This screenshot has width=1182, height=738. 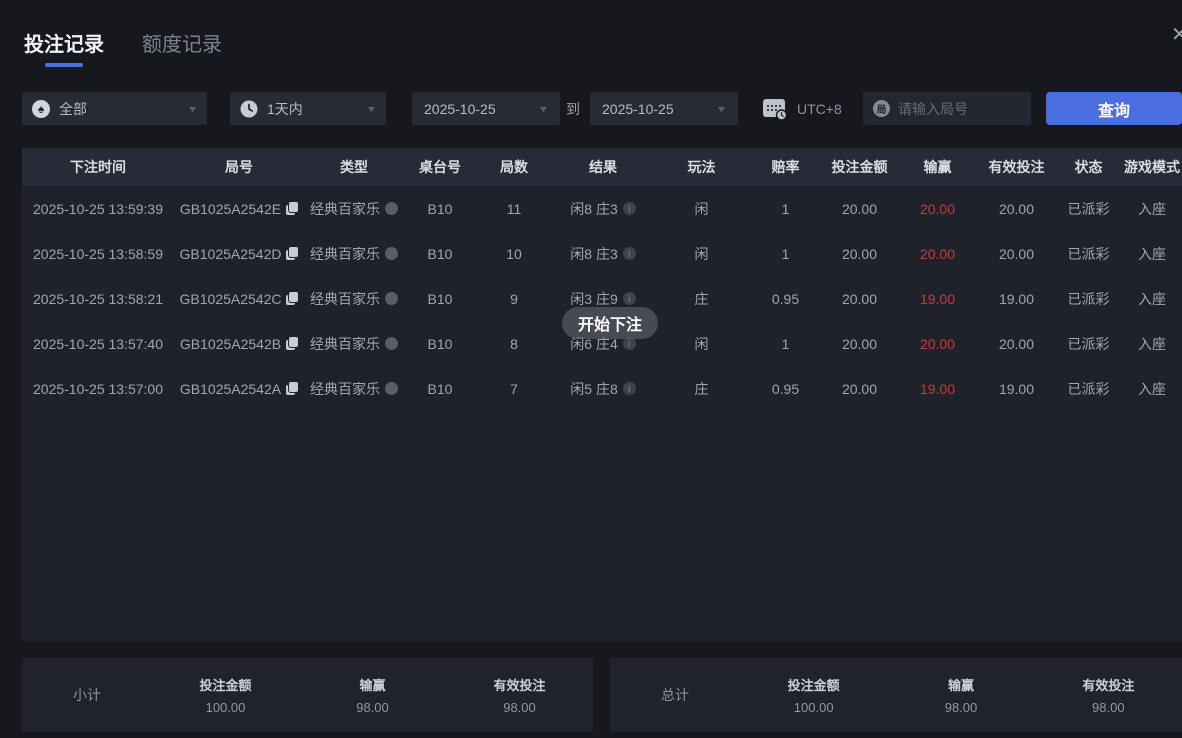 I want to click on date-to-value: 2025-10-25, so click(x=638, y=108).